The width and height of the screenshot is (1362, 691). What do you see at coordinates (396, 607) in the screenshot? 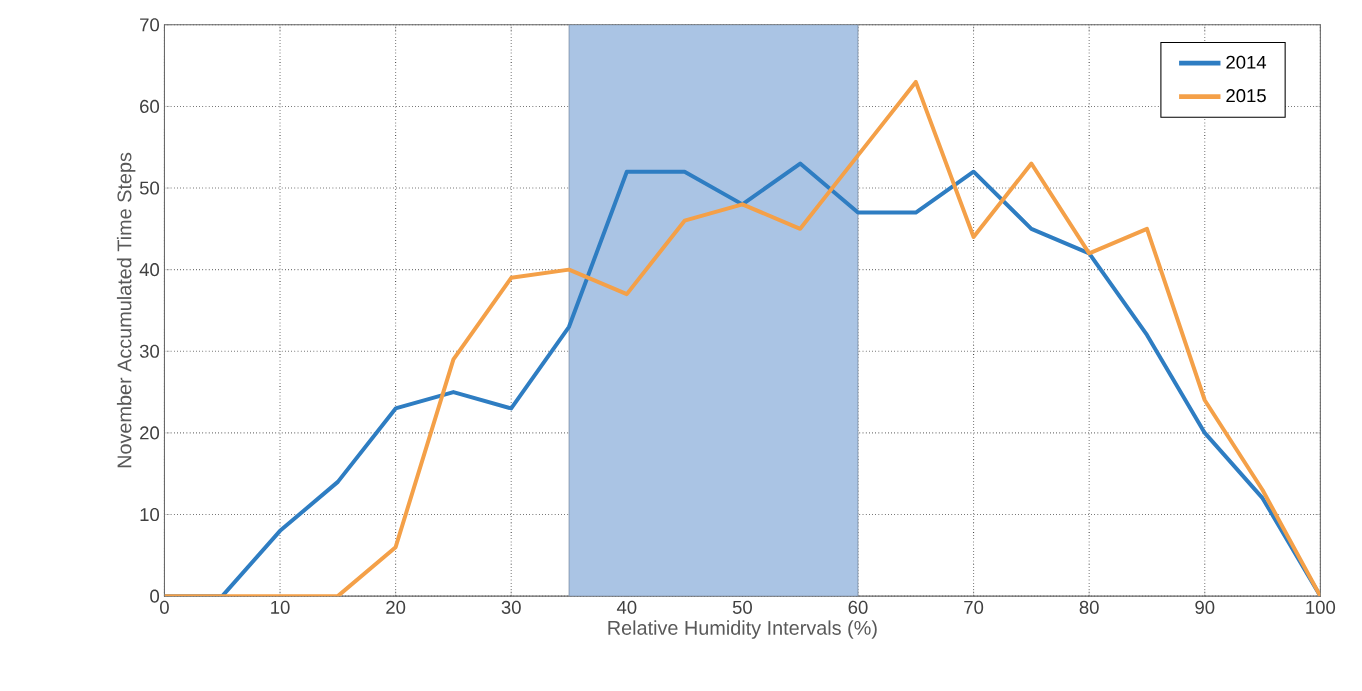
I see `x-tick-label: 20` at bounding box center [396, 607].